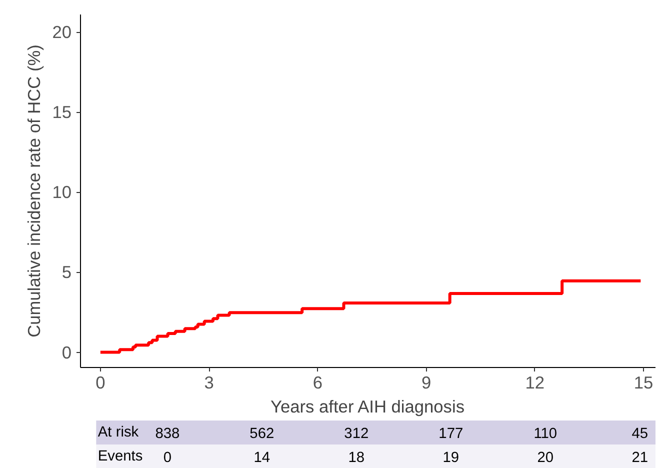 The height and width of the screenshot is (468, 661). I want to click on x-tick-label: 0, so click(101, 382).